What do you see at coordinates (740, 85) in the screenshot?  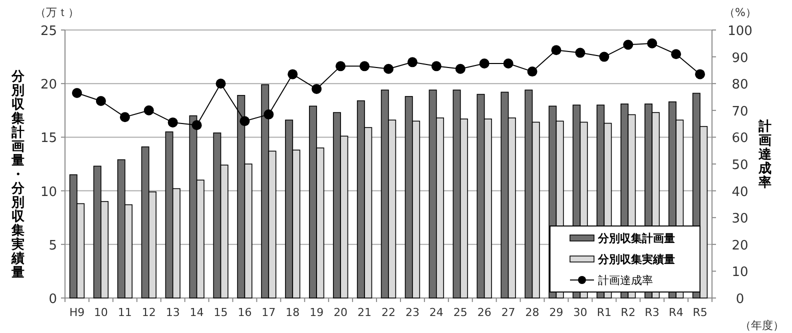 I see `y2-tick-label: 80` at bounding box center [740, 85].